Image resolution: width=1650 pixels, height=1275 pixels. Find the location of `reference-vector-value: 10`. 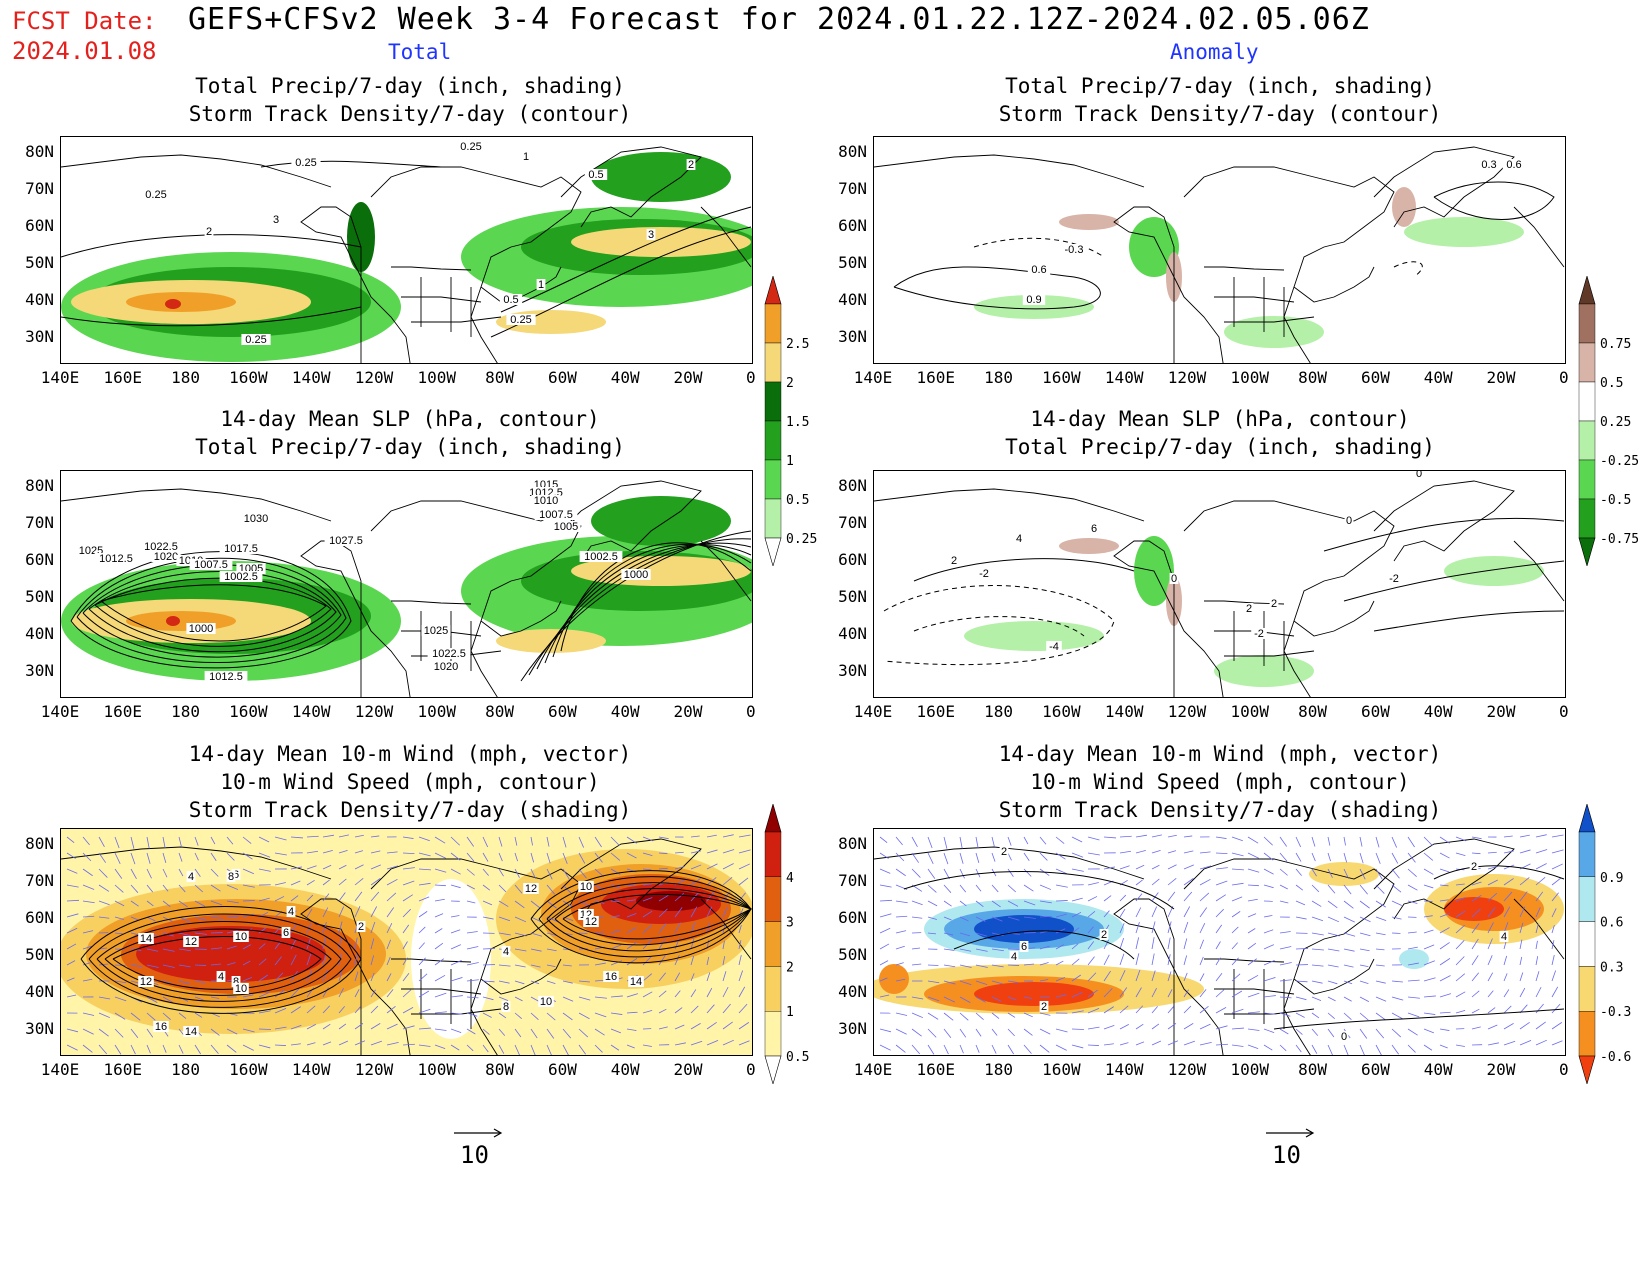

reference-vector-value: 10 is located at coordinates (1286, 1155).